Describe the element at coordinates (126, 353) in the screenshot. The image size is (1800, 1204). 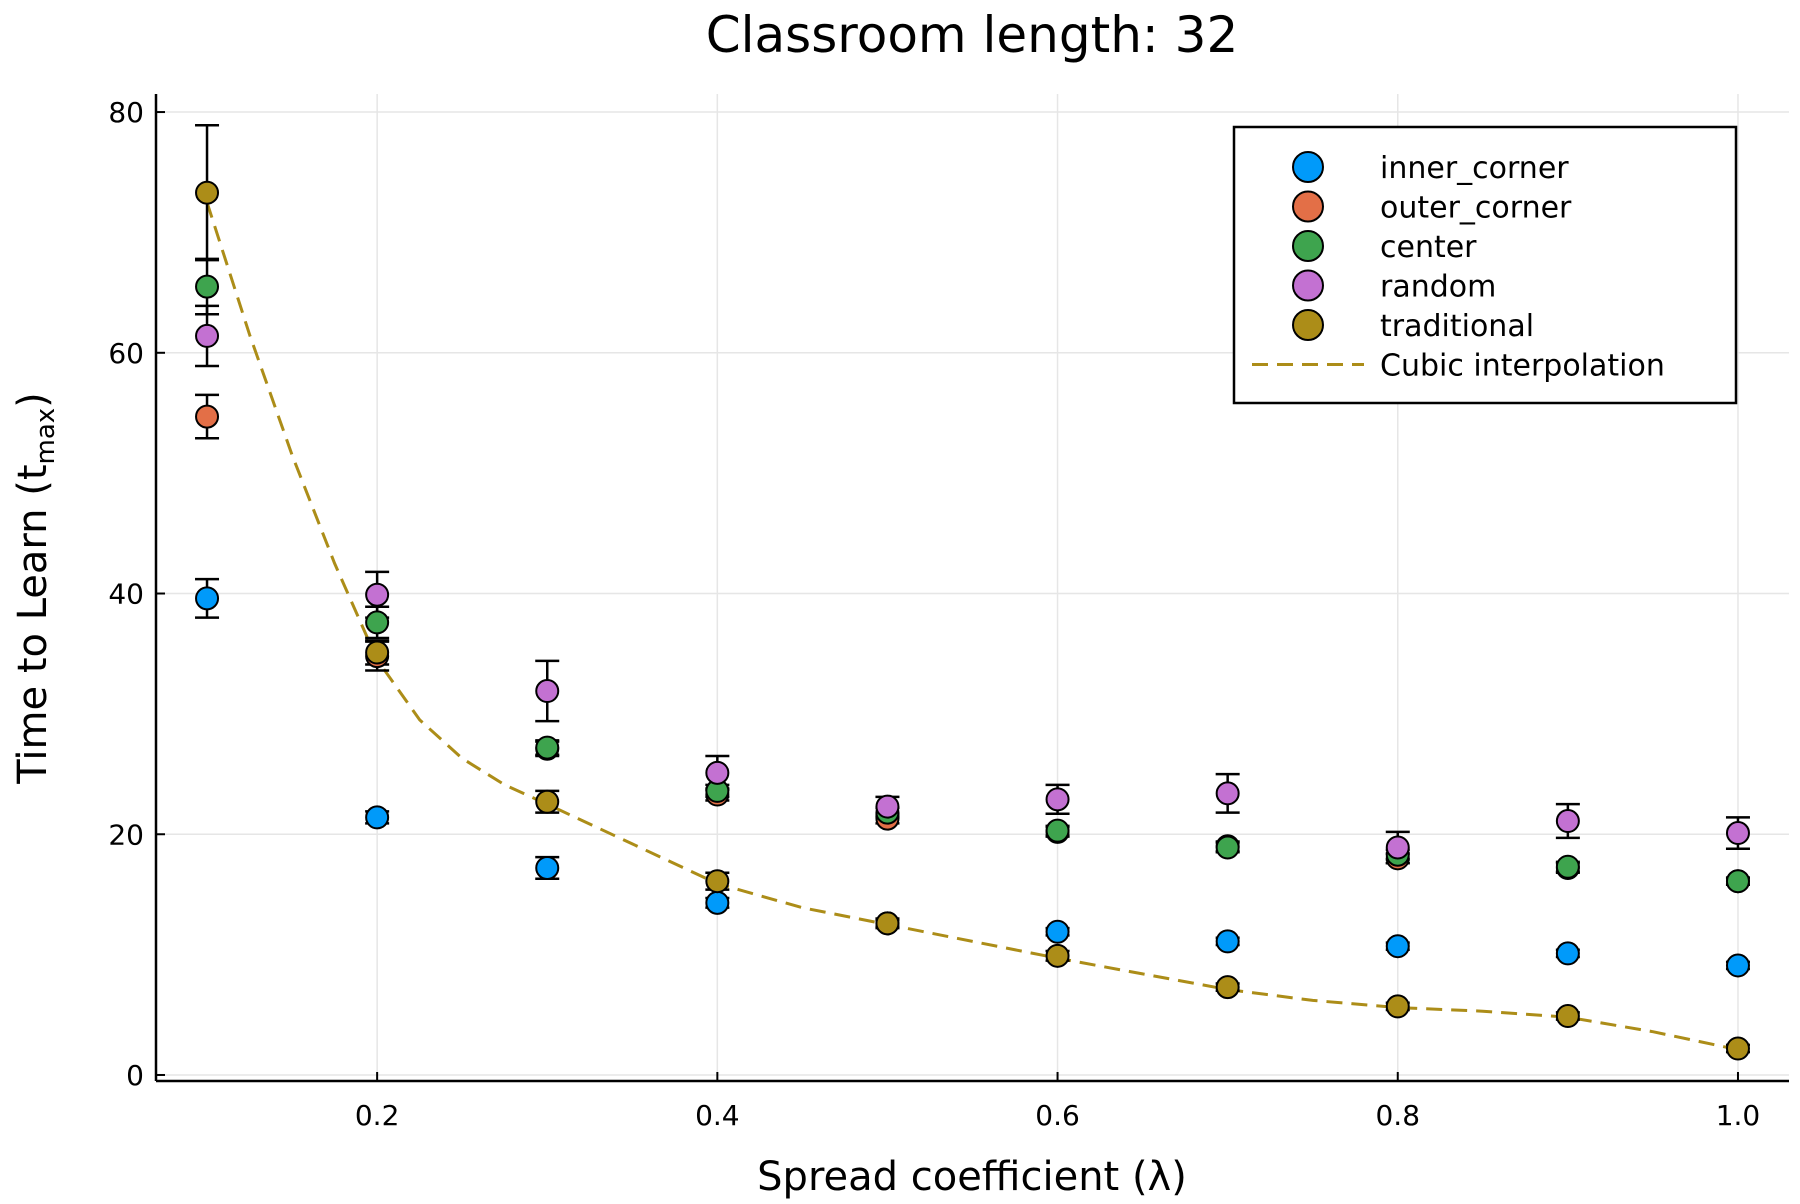
I see `y-tick-label: 60` at that location.